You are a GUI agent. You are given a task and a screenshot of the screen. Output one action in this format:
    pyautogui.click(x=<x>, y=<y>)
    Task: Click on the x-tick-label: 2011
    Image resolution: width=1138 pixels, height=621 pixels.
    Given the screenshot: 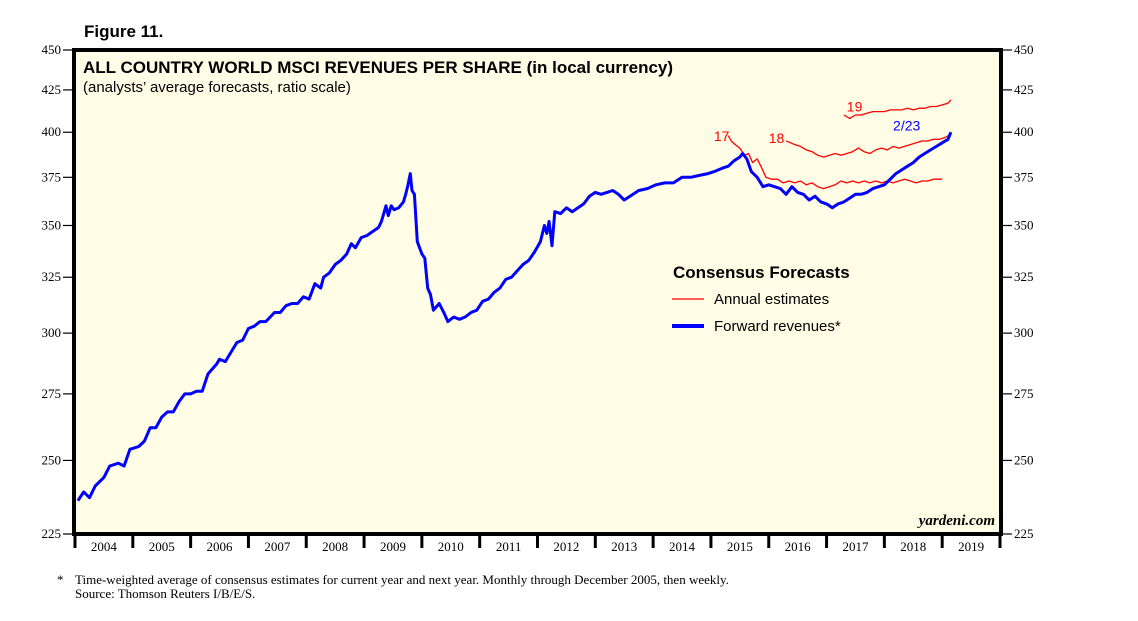 What is the action you would take?
    pyautogui.click(x=509, y=546)
    